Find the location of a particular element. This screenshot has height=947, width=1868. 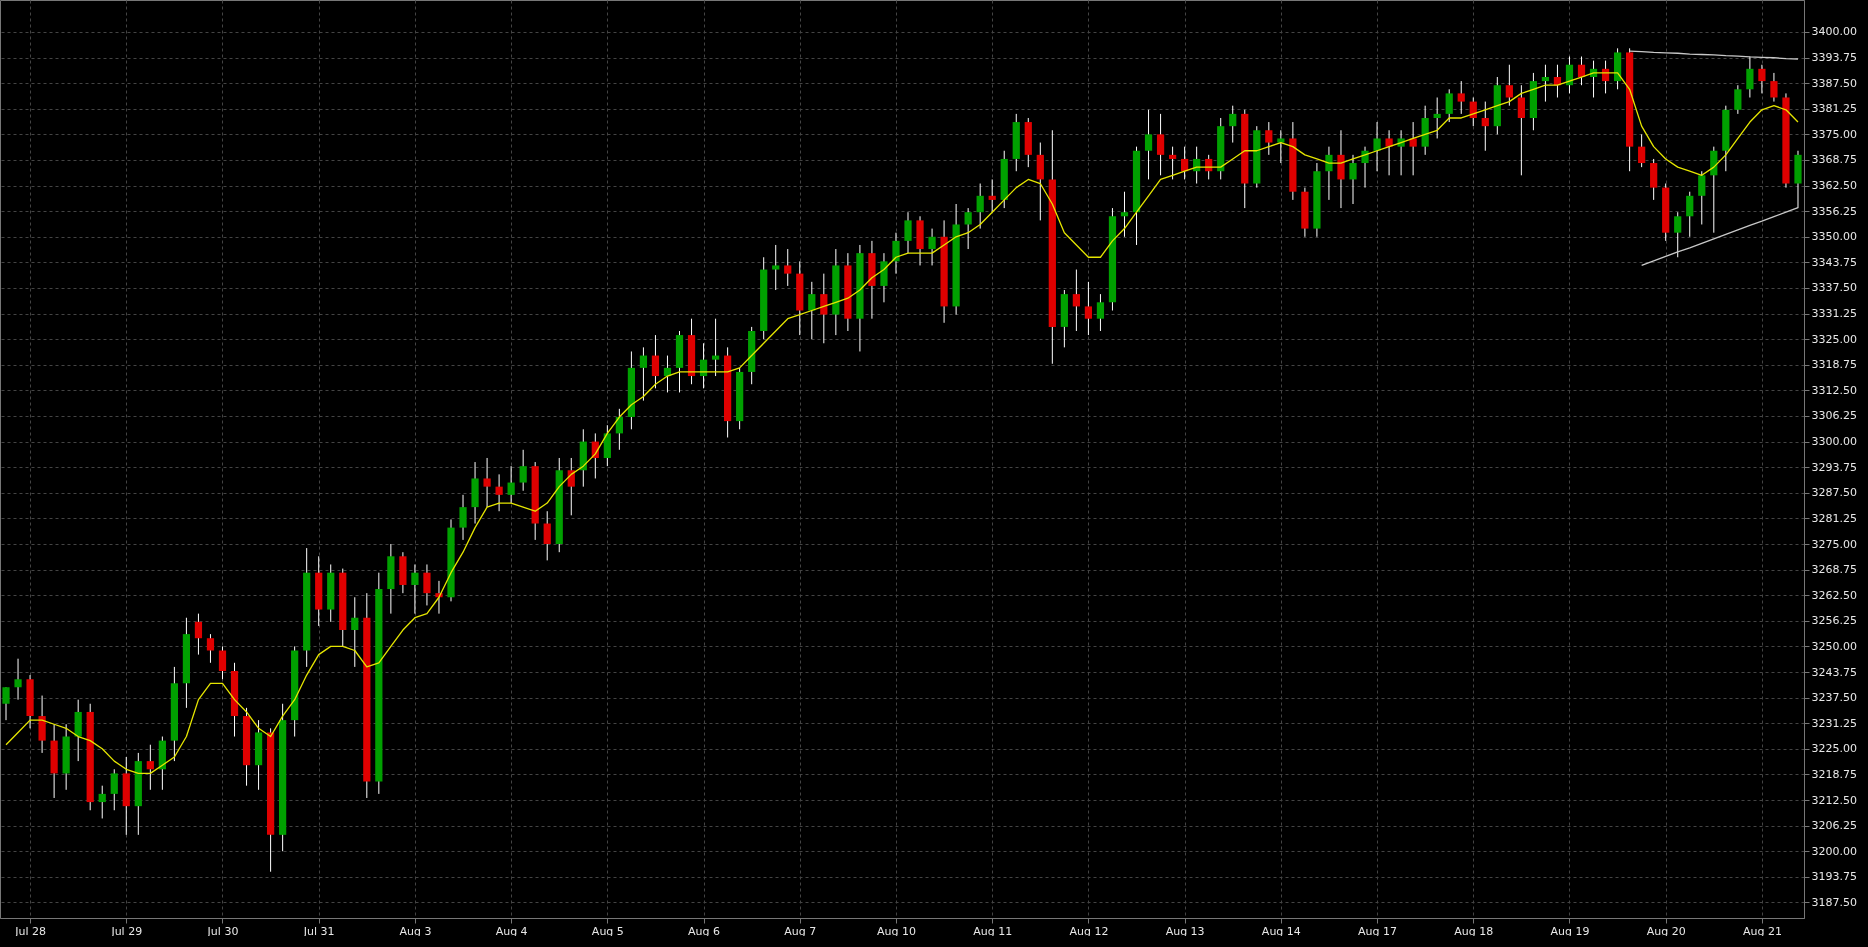

y-tick-label: 3393.75 is located at coordinates (1834, 58).